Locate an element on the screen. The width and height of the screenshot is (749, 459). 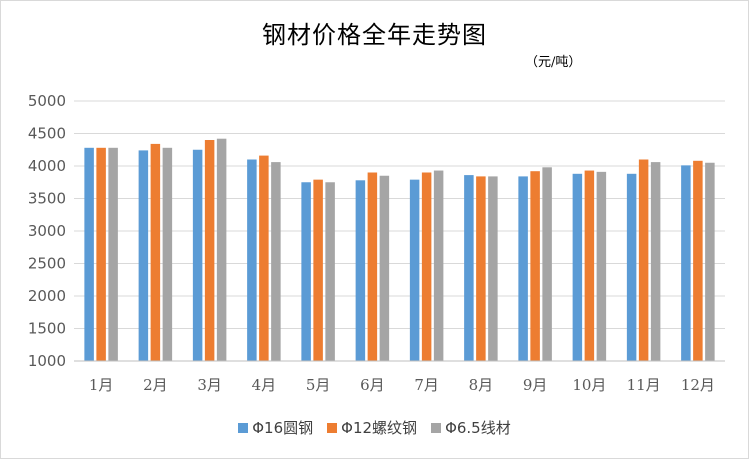
x-tick-label: 11月 is located at coordinates (644, 385).